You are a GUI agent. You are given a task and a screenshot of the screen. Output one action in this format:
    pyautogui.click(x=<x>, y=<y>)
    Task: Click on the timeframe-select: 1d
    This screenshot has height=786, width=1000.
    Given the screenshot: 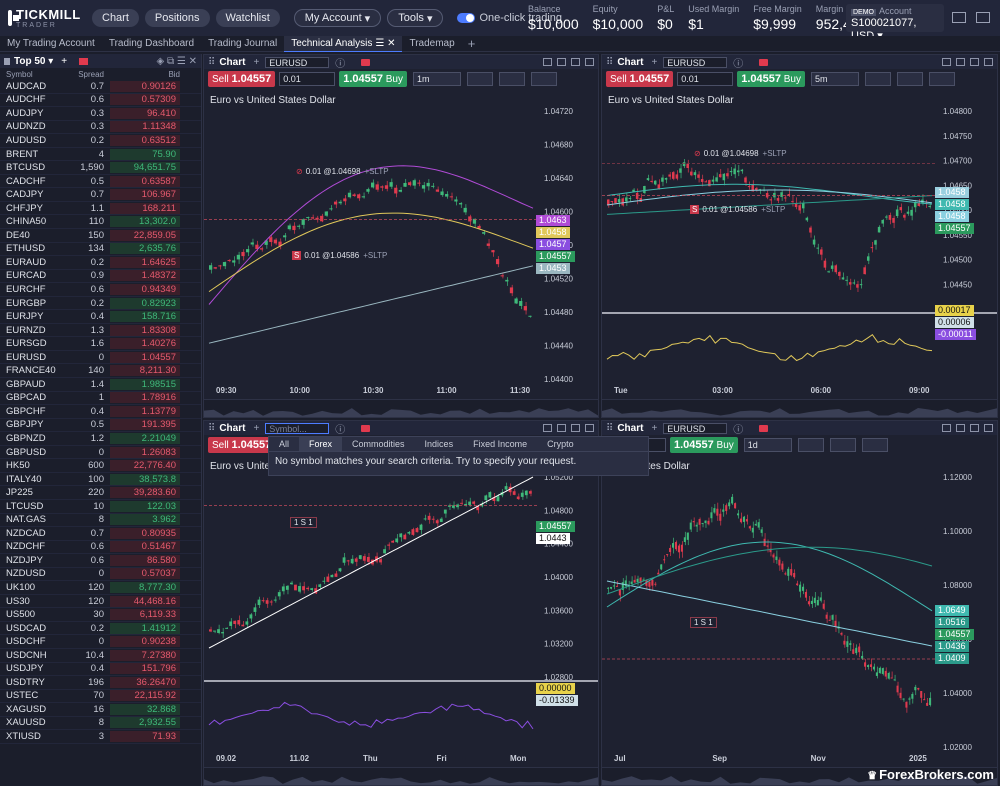 What is the action you would take?
    pyautogui.click(x=767, y=445)
    